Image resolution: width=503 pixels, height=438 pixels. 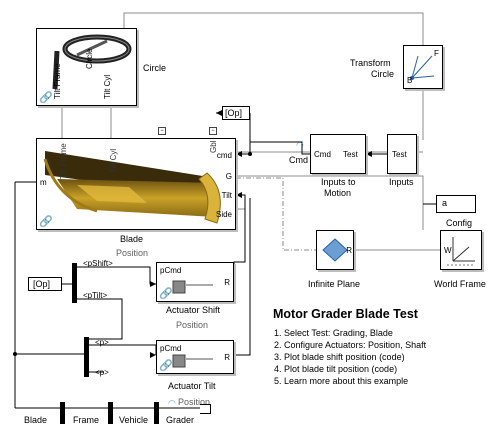 What do you see at coordinates (86, 420) in the screenshot?
I see `chain-label-frame: Frame` at bounding box center [86, 420].